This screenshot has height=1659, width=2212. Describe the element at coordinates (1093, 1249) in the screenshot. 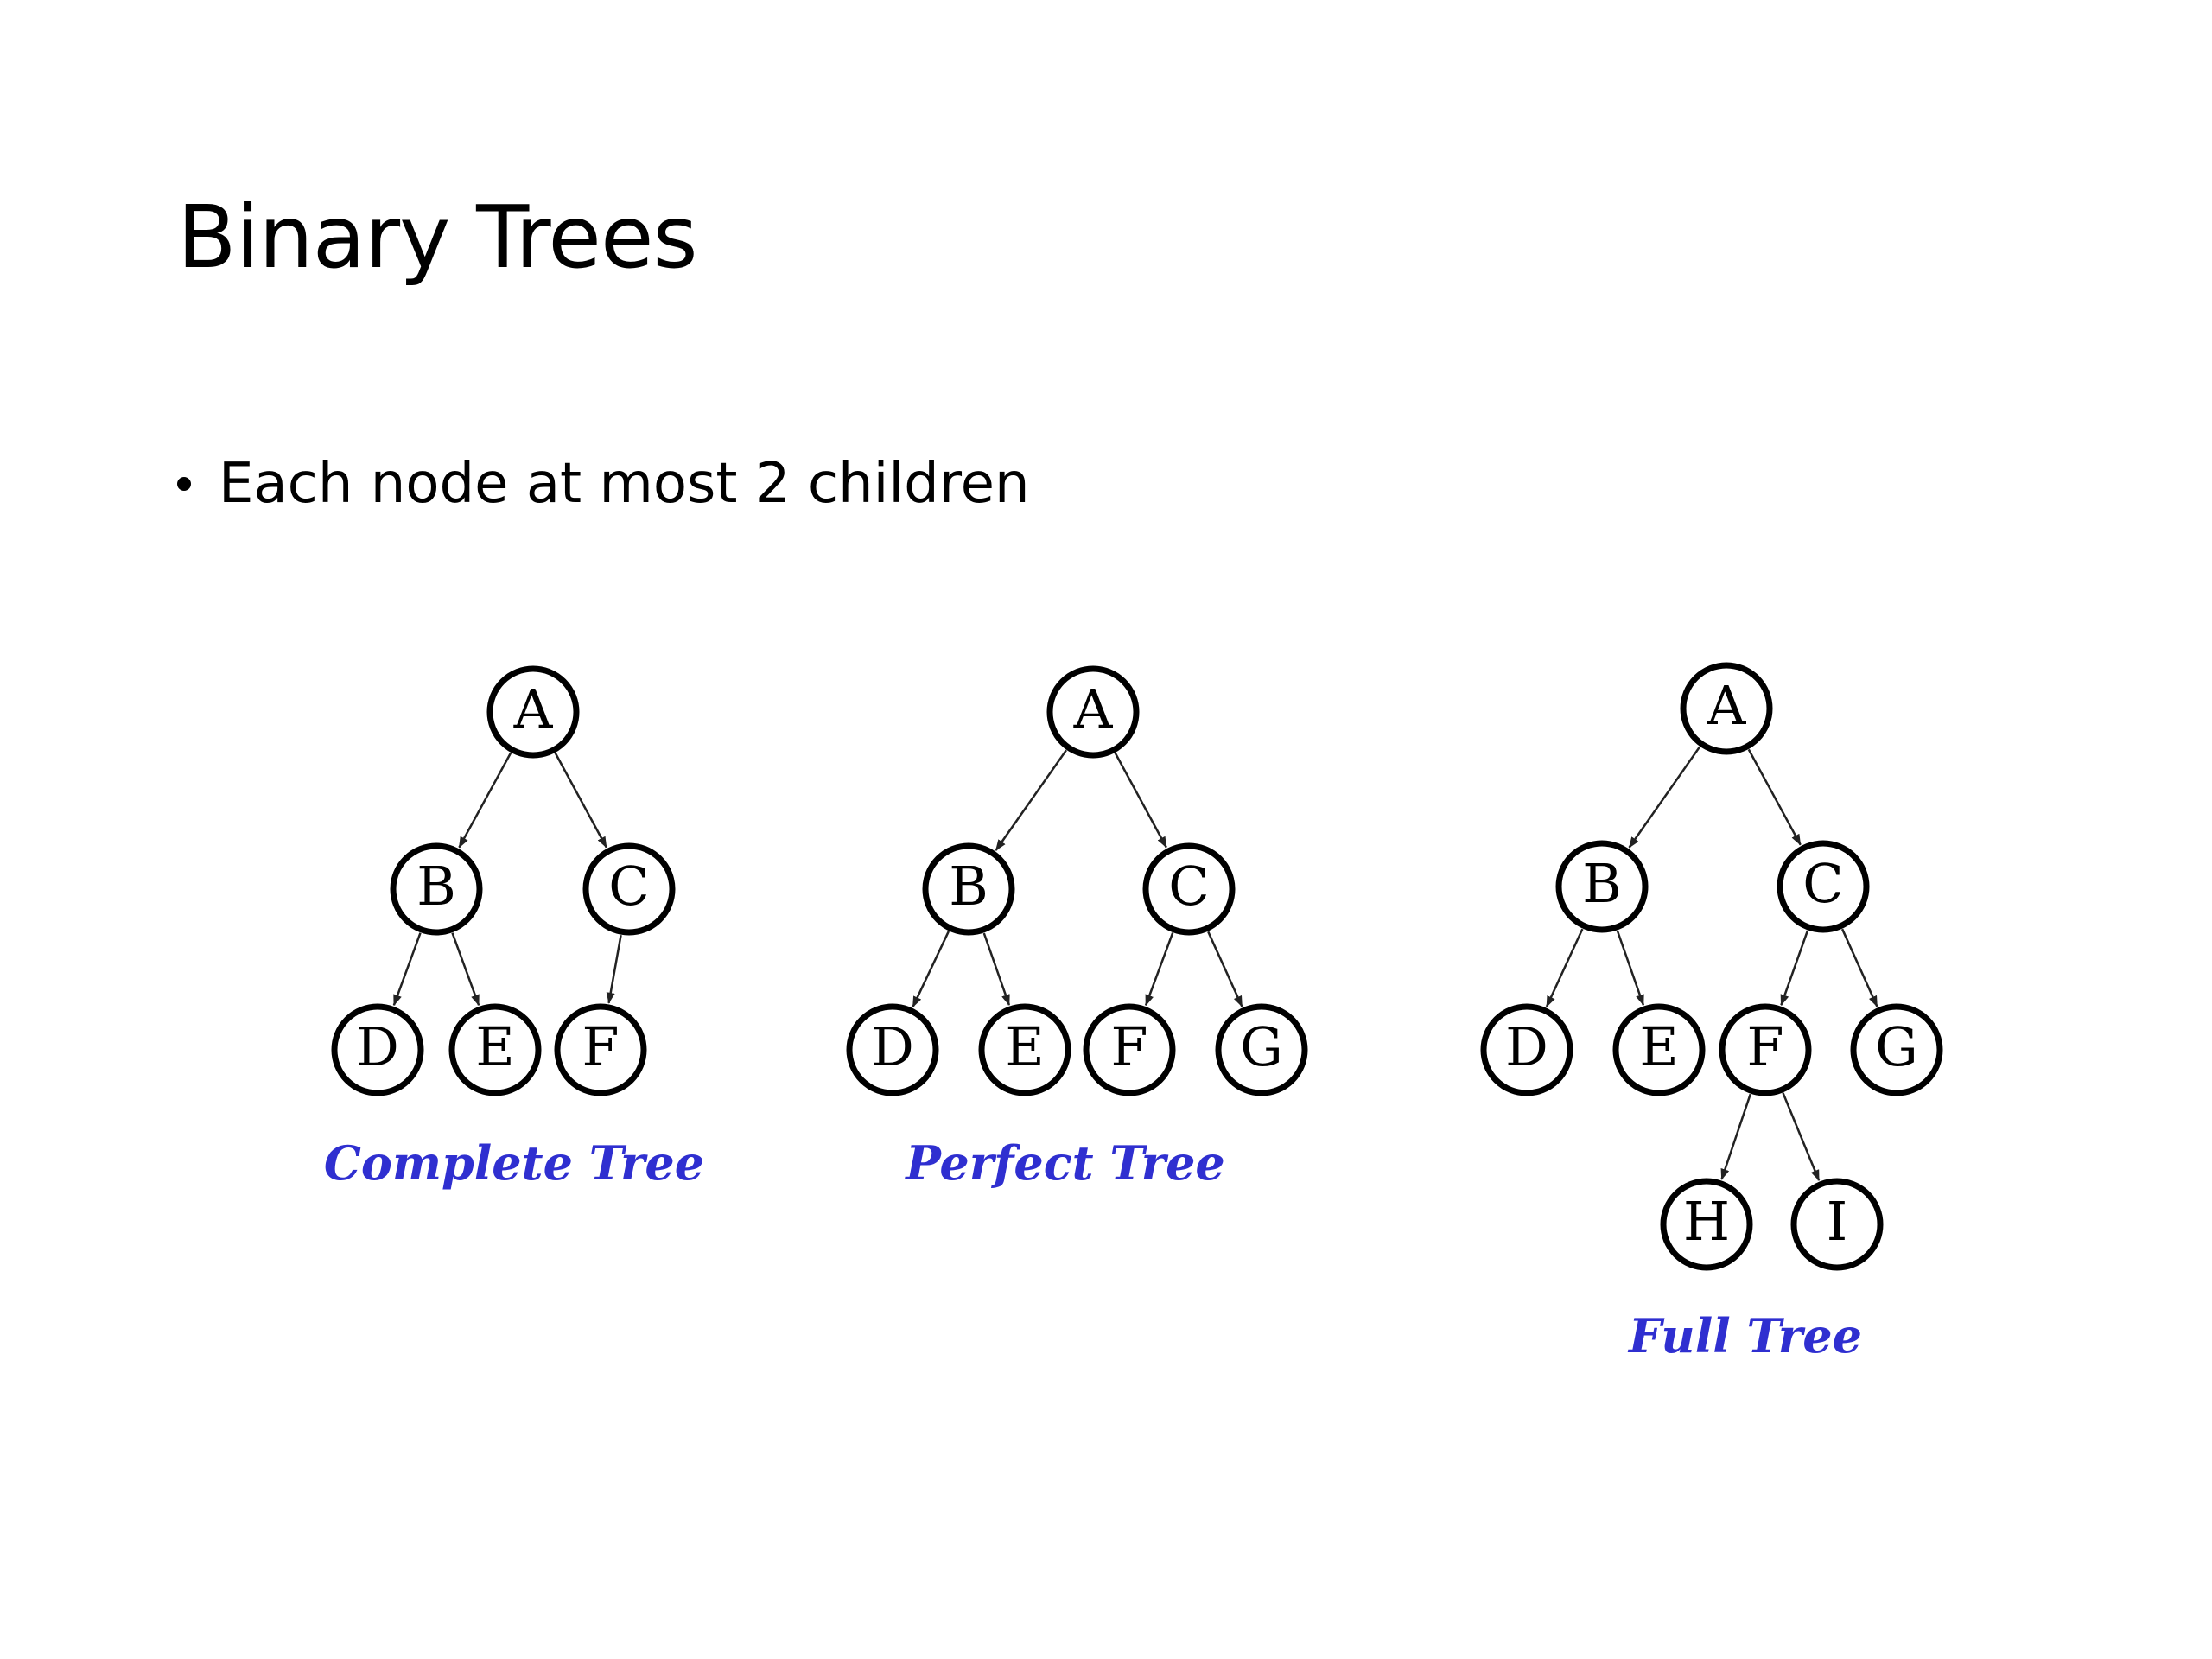

I see `captions-layer: Complete Tree Perfect Tree Full Tree` at that location.